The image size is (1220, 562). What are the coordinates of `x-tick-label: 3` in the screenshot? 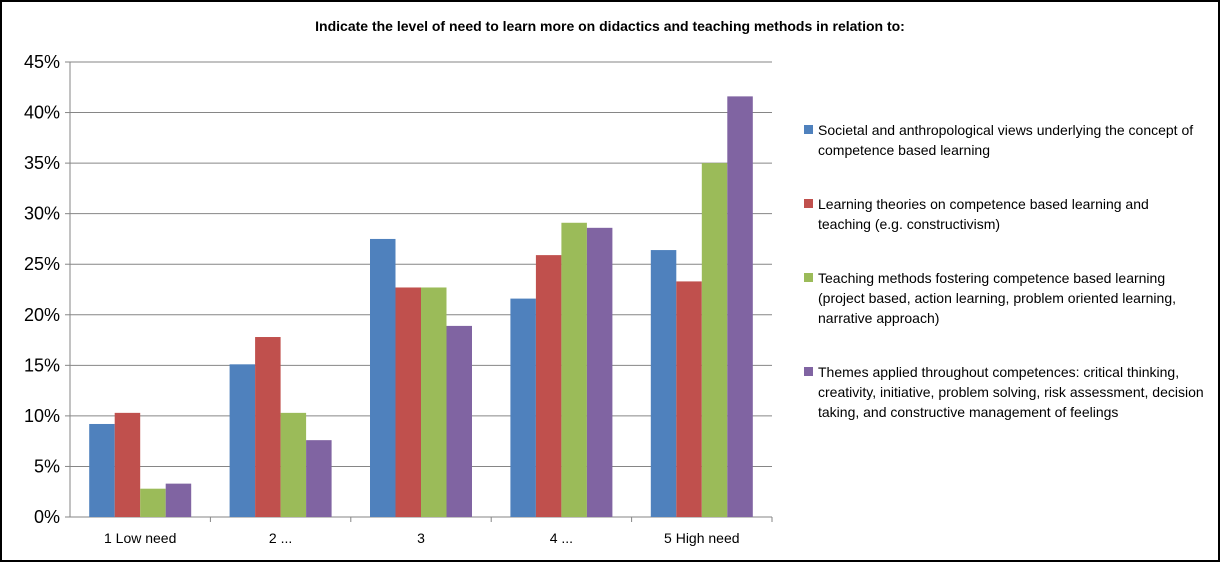 It's located at (421, 538).